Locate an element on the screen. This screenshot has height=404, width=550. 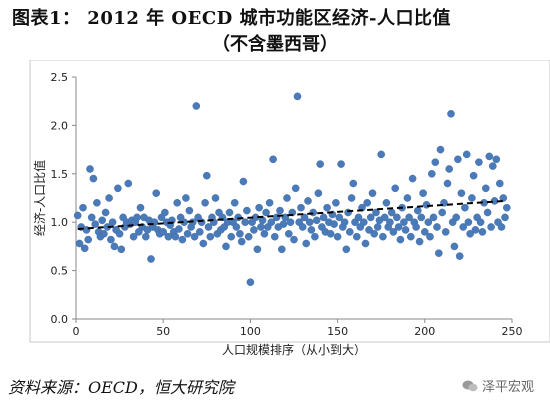
x-axis: 0 50 100 150 200 250 is located at coordinates (298, 328).